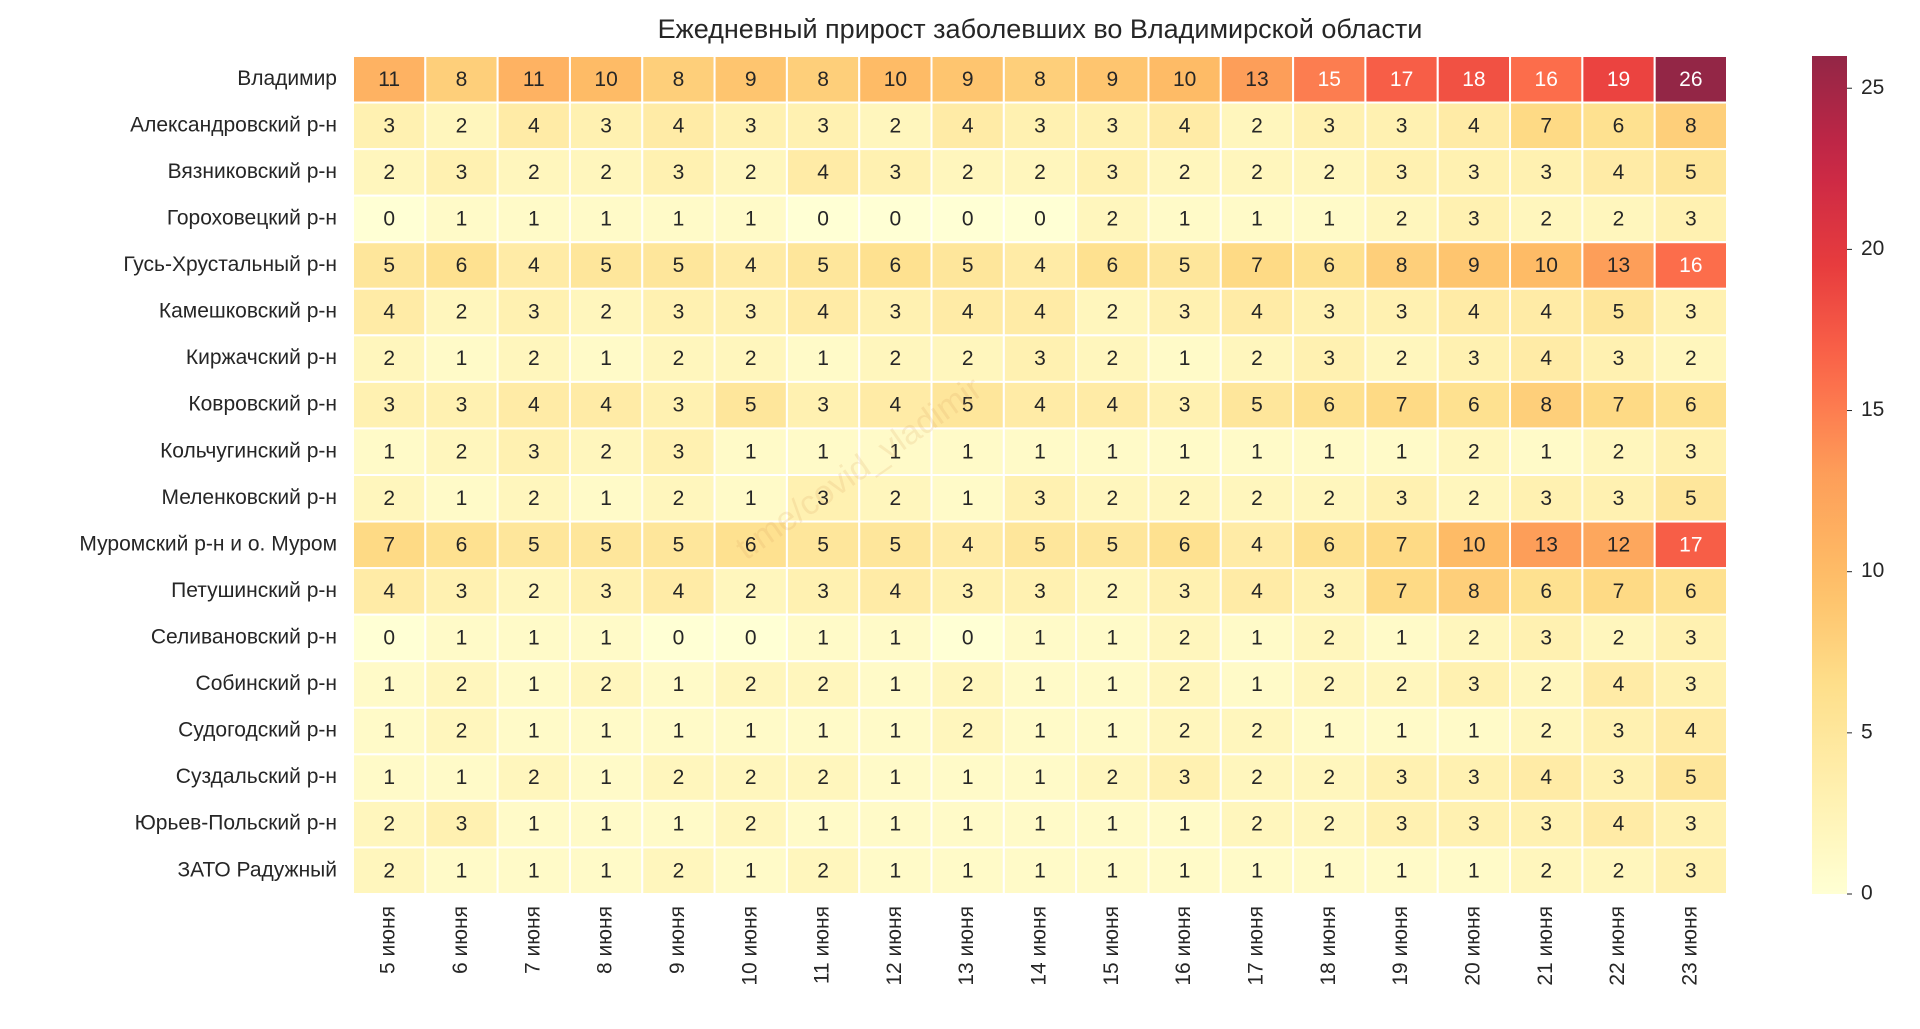 Image resolution: width=1920 pixels, height=1029 pixels. I want to click on colorbar-tick-label: 0, so click(1867, 893).